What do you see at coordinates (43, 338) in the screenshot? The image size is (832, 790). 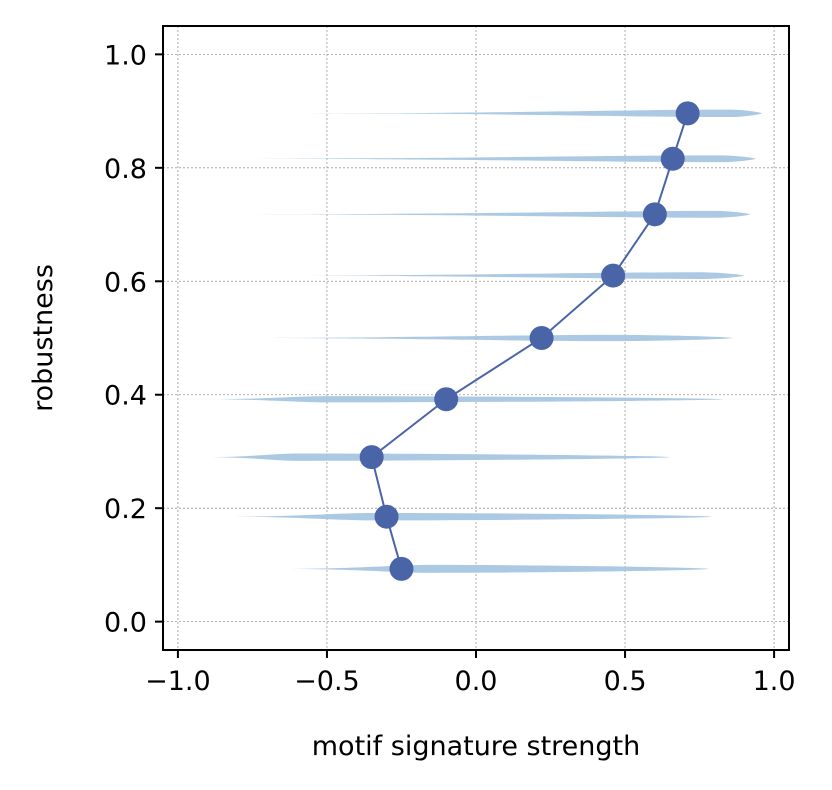 I see `y-axis-label: robustness` at bounding box center [43, 338].